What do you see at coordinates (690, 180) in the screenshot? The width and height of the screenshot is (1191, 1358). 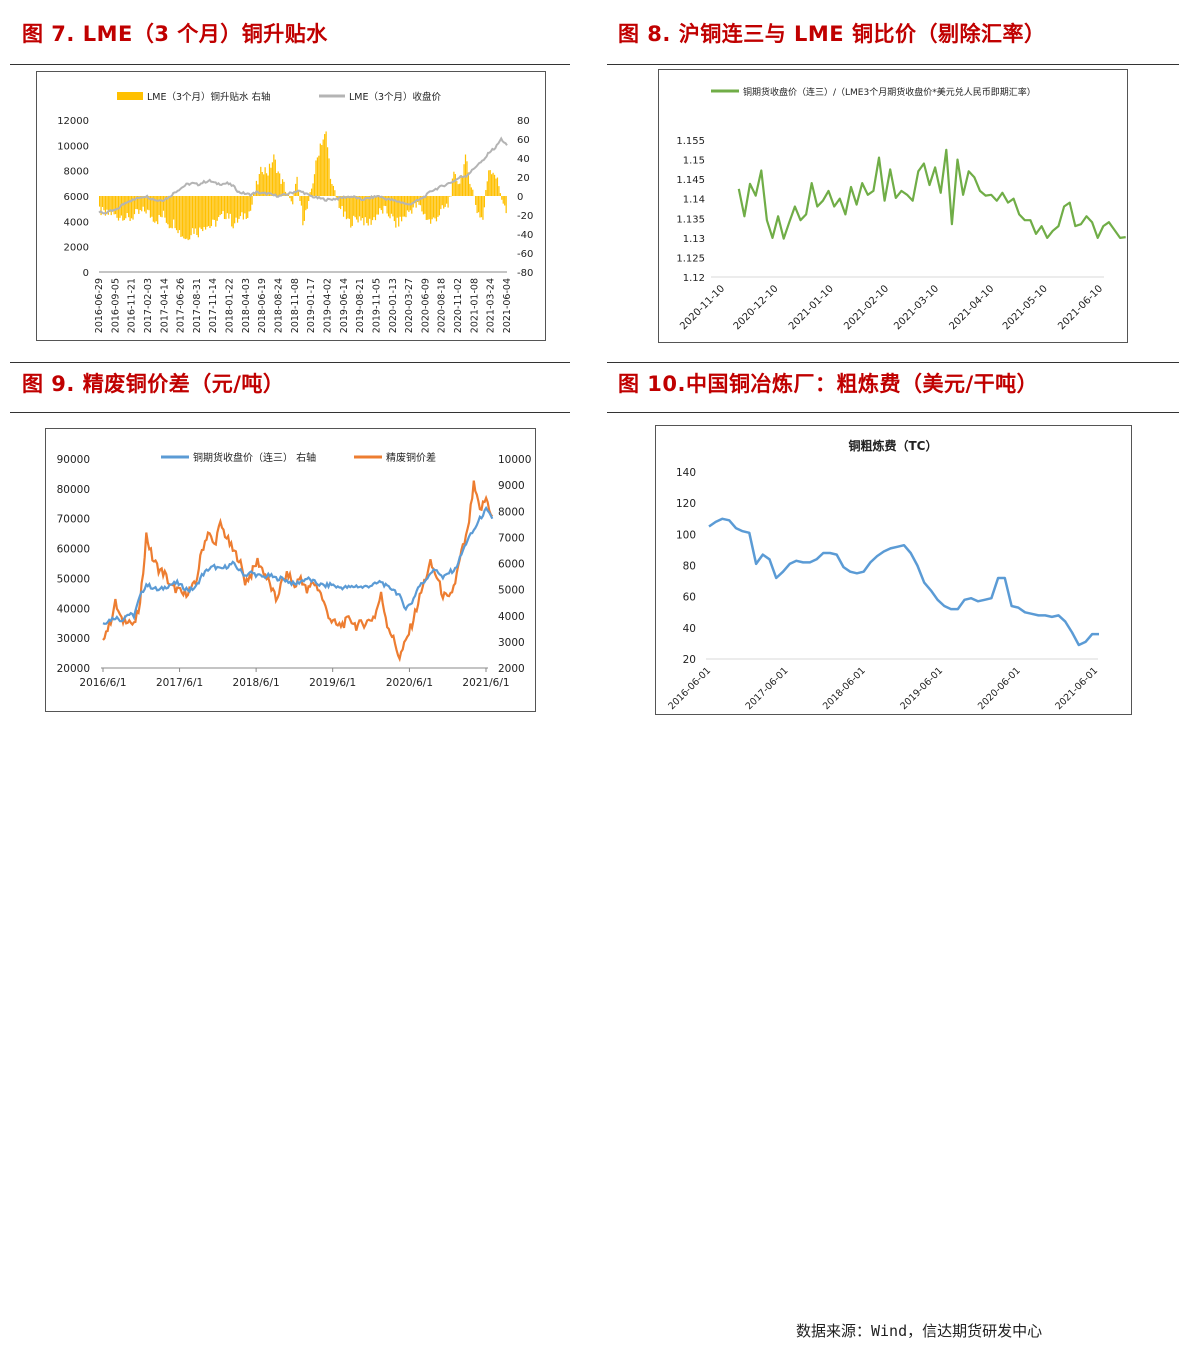 I see `fig8-y-tick-label: 1.145` at bounding box center [690, 180].